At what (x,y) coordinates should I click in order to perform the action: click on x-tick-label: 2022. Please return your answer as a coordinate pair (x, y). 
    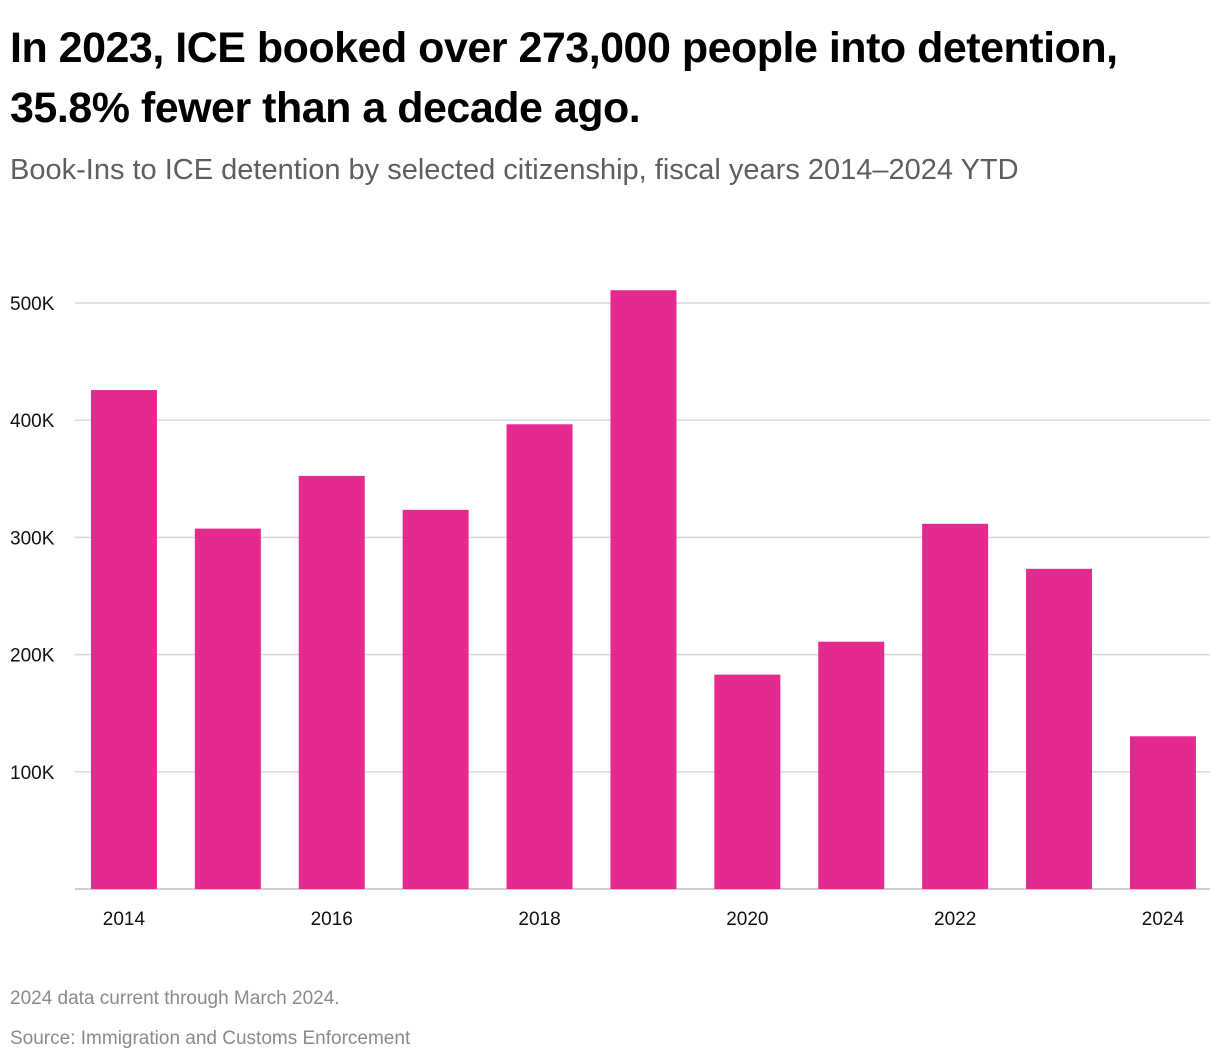
    Looking at the image, I should click on (955, 919).